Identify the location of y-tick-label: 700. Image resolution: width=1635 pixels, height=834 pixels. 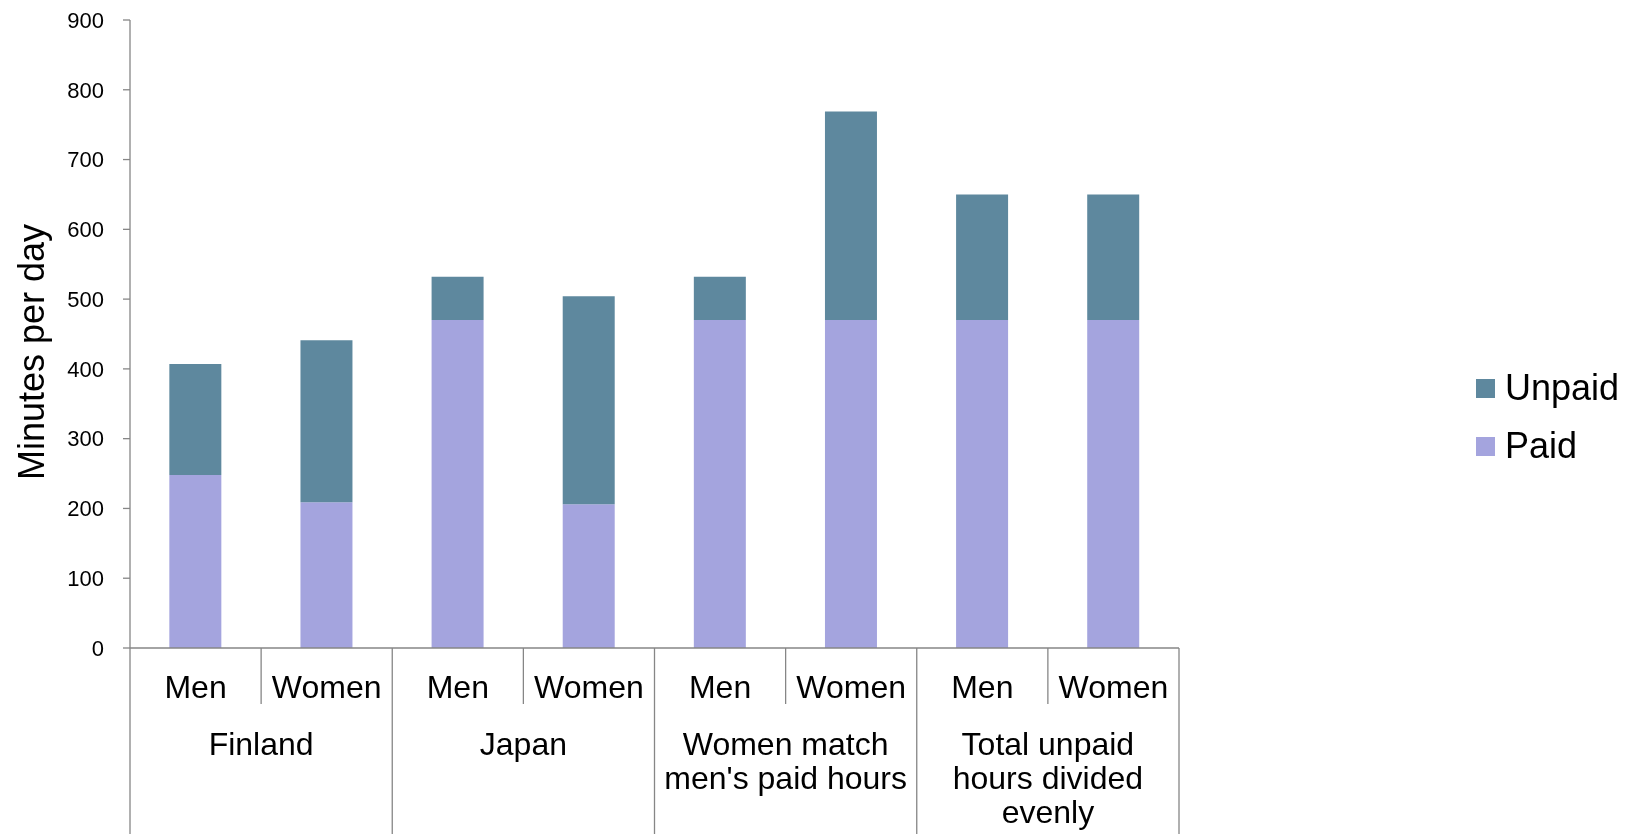
(85, 160).